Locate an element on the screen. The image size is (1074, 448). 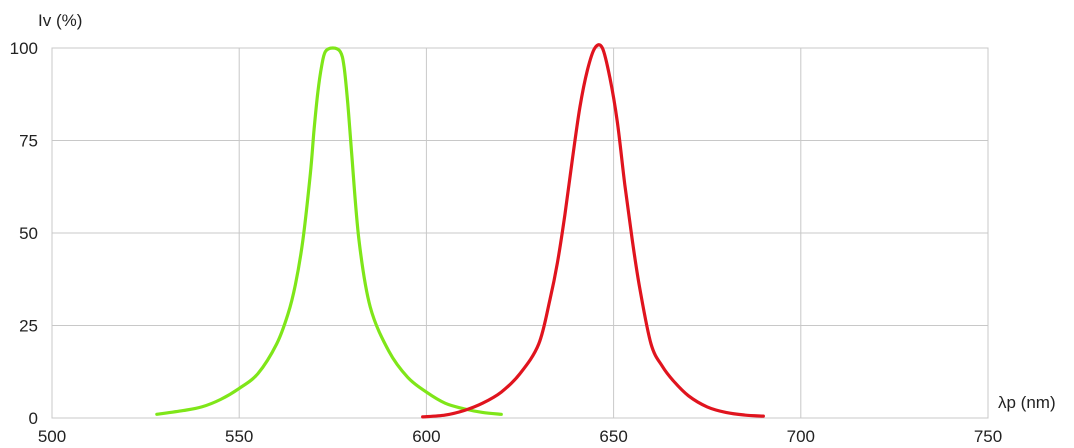
x-tick-label: 750 is located at coordinates (988, 436).